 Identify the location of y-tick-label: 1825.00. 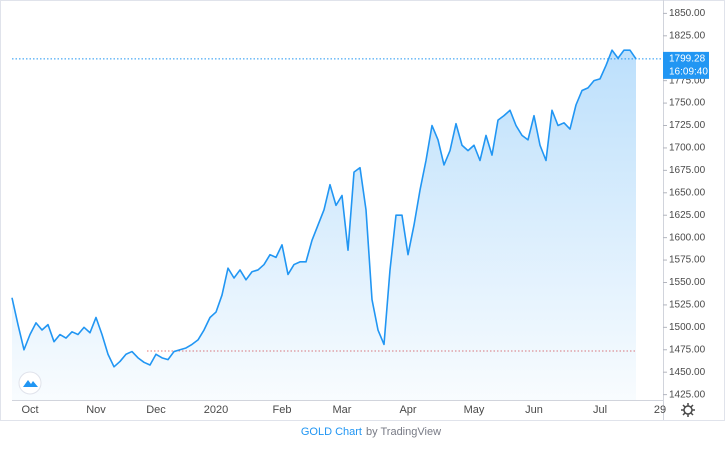
(687, 35).